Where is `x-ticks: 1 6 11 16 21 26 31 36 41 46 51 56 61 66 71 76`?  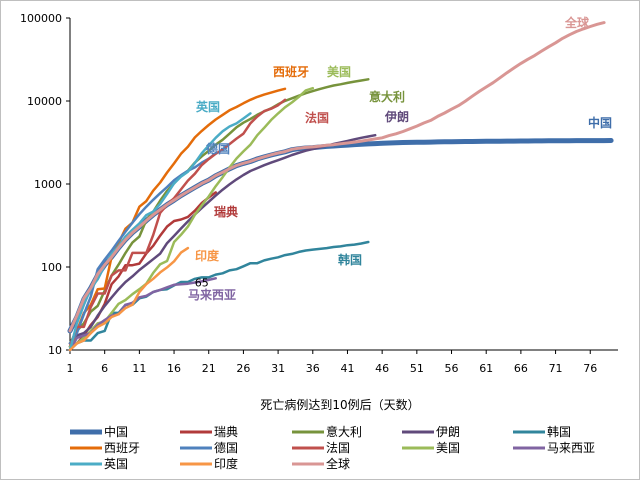
x-ticks: 1 6 11 16 21 26 31 36 41 46 51 56 61 66 71 76 is located at coordinates (332, 362).